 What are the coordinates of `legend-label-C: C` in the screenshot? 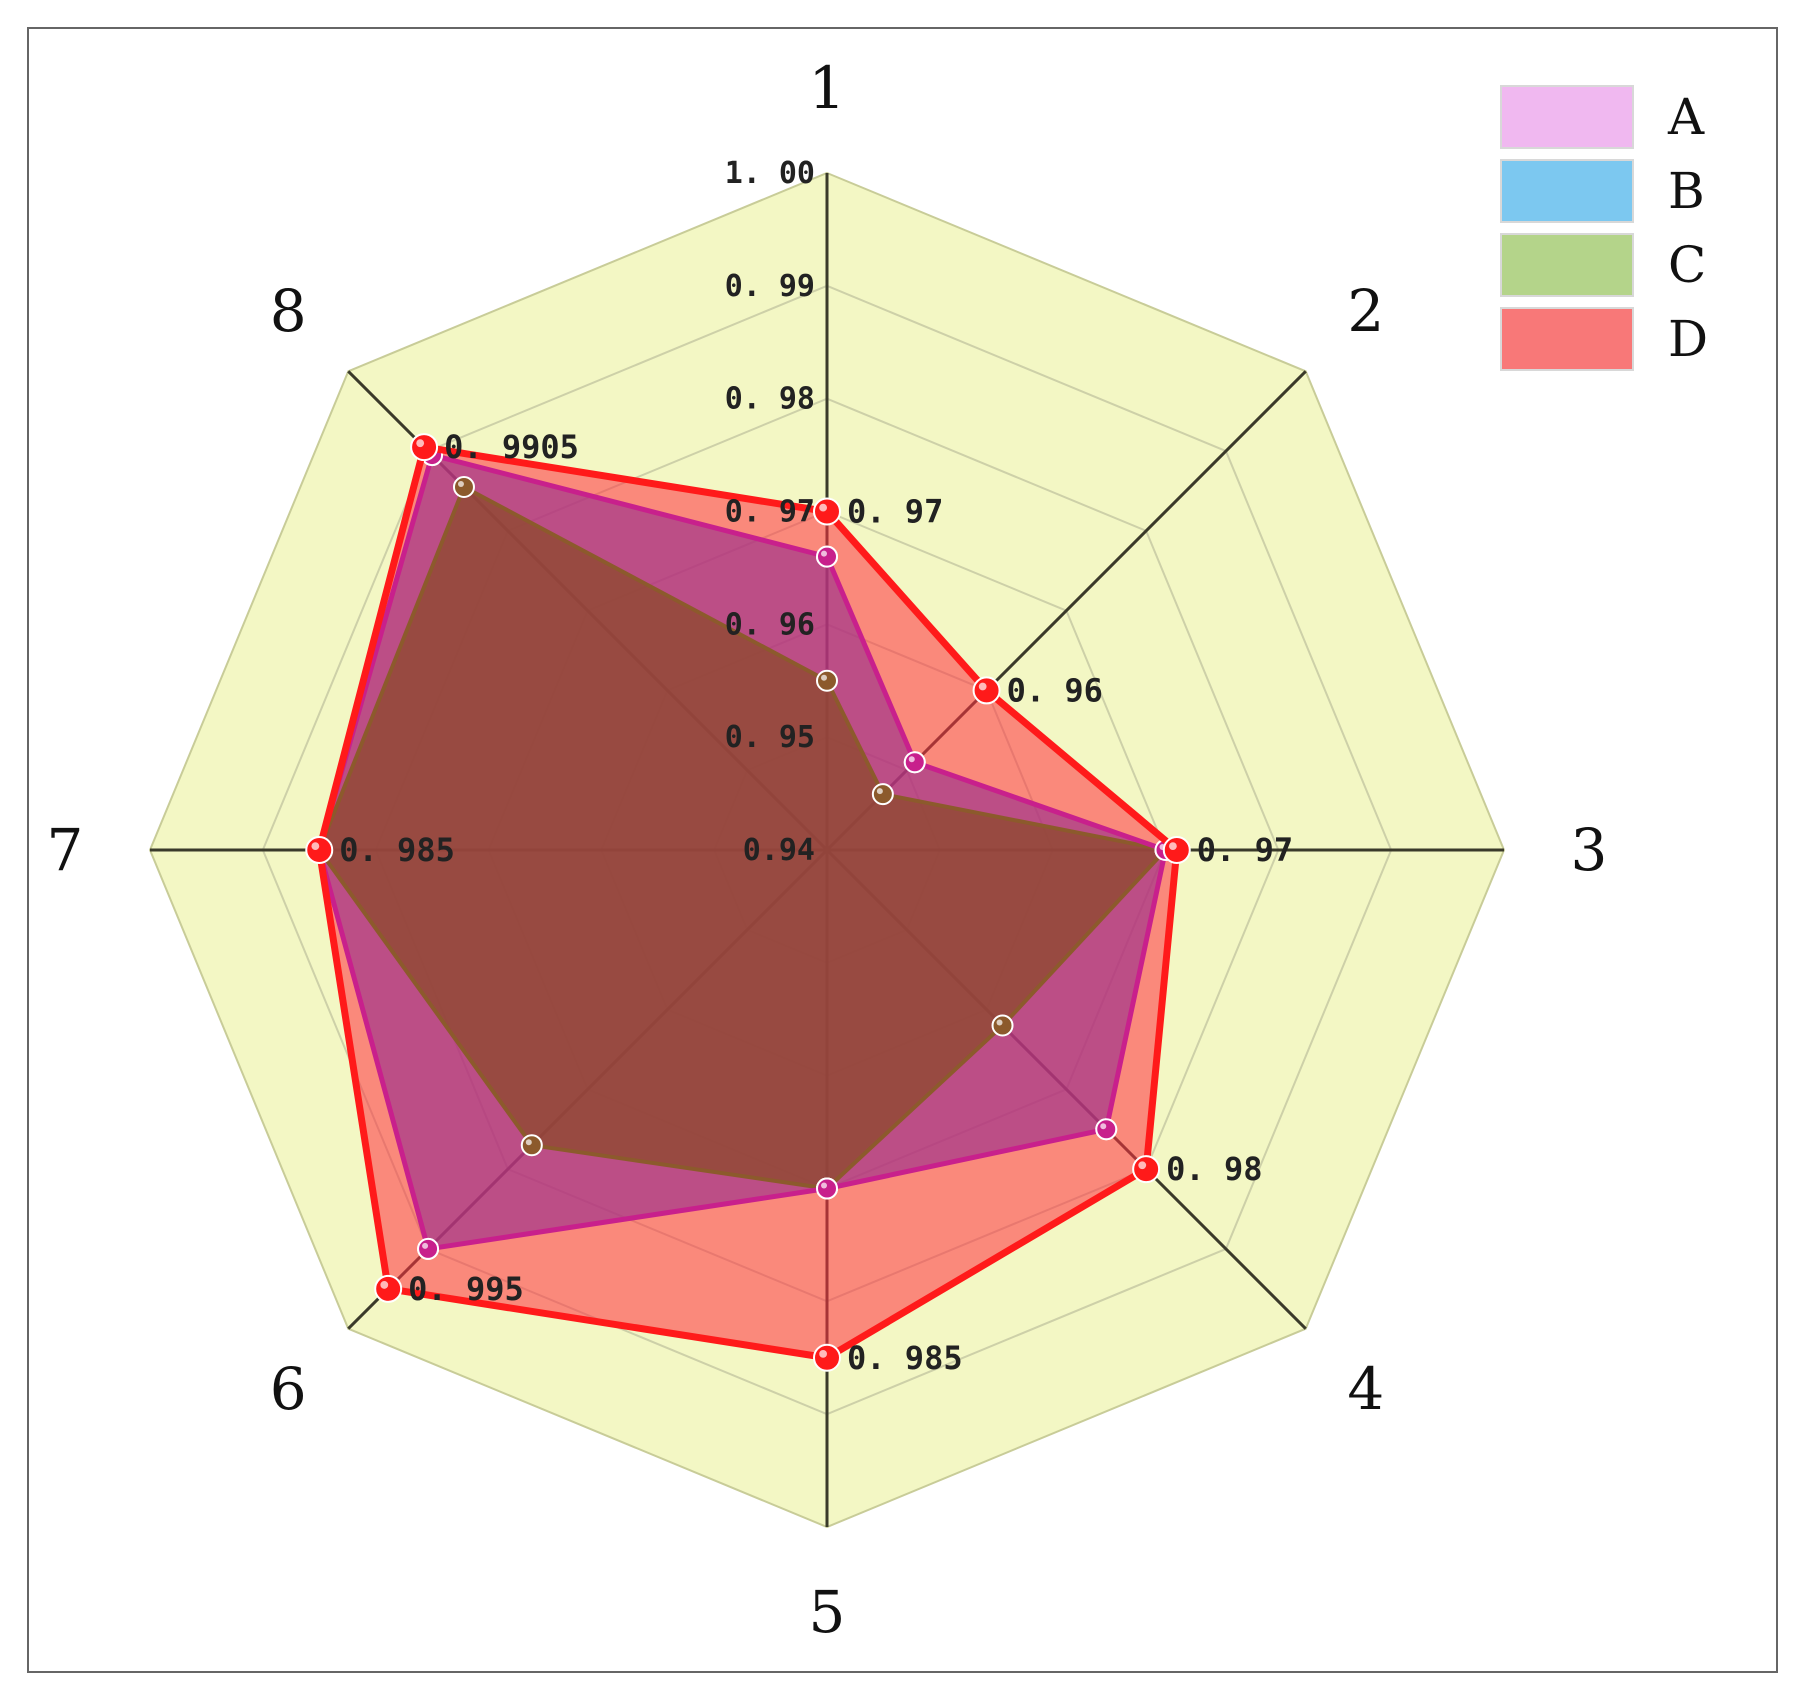 It's located at (1687, 265).